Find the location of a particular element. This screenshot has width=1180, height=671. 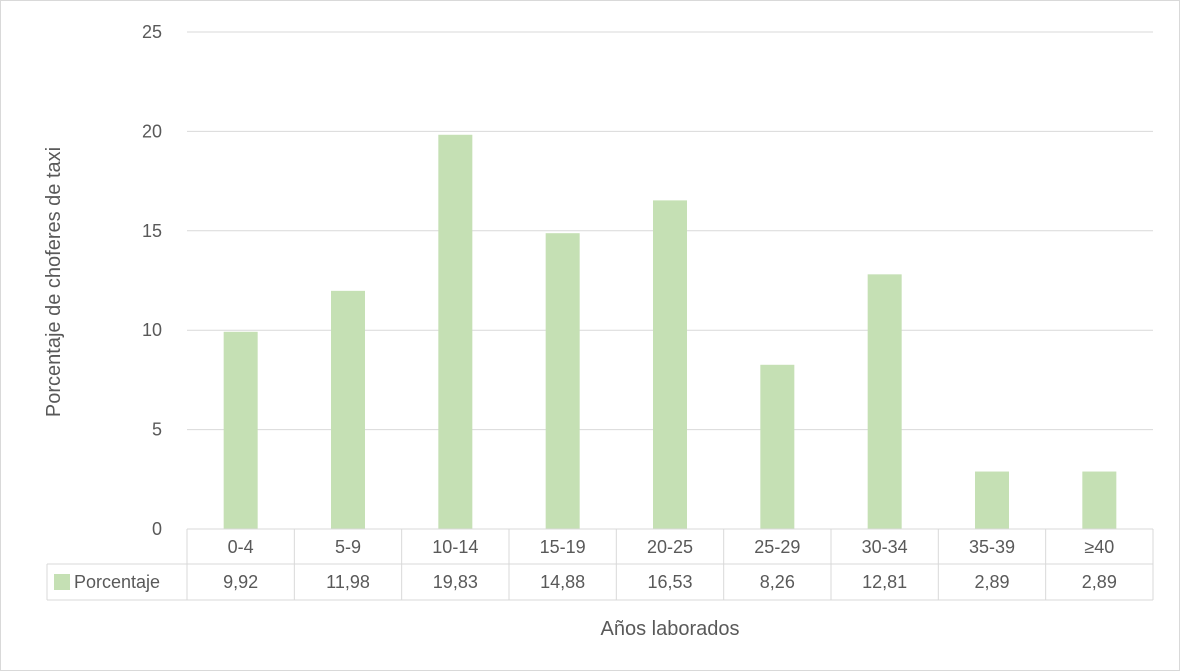

x-tick-label: 10-14 is located at coordinates (455, 547).